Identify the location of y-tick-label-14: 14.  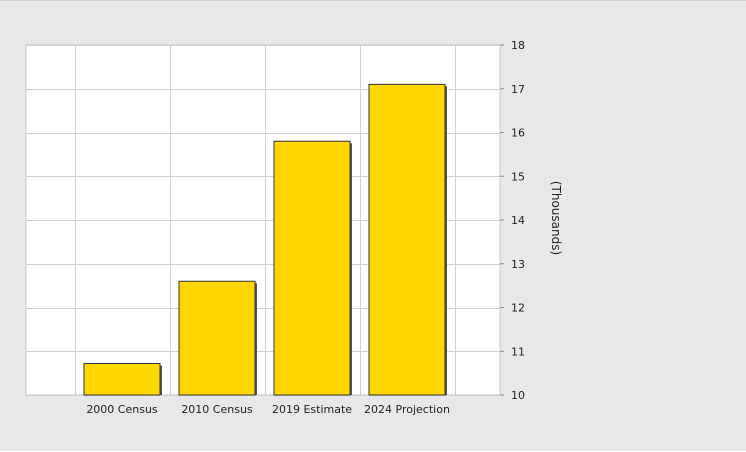
(518, 220).